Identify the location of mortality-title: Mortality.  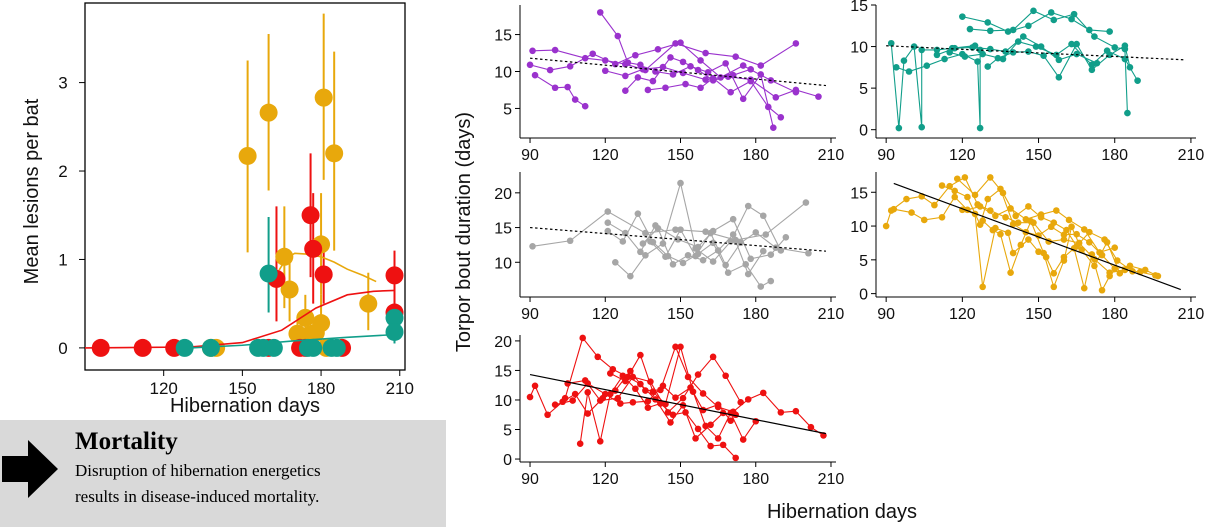
(126, 441).